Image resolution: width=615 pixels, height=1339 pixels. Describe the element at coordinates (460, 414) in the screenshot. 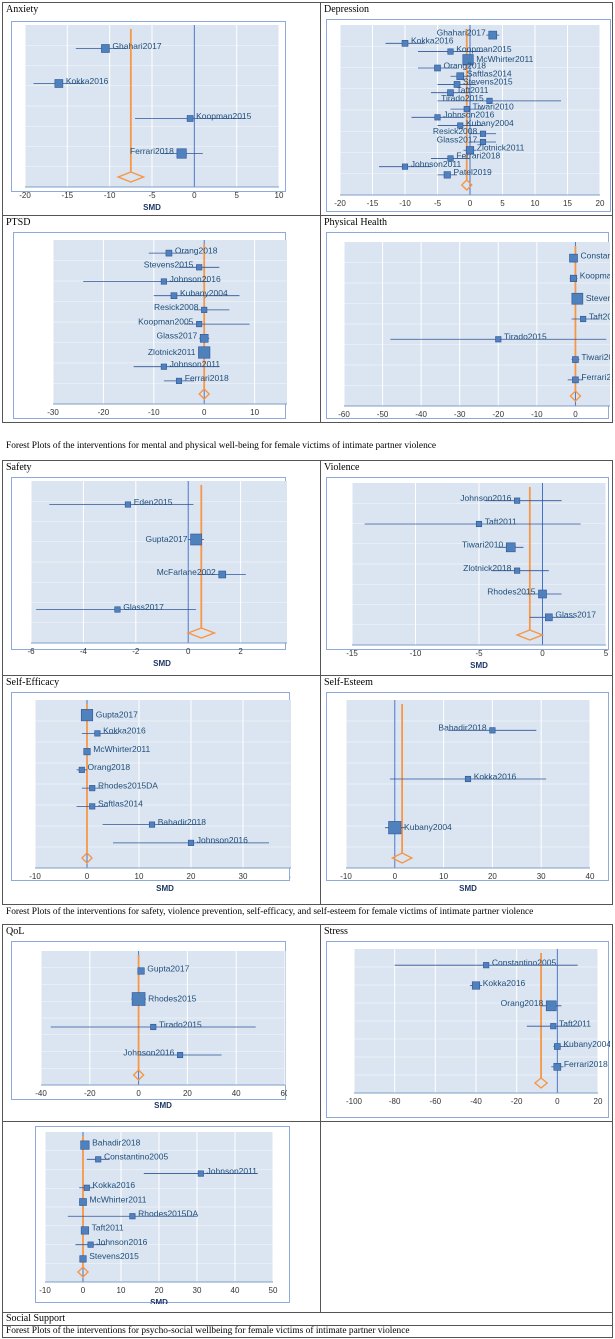

I see `tick-label: -30` at that location.